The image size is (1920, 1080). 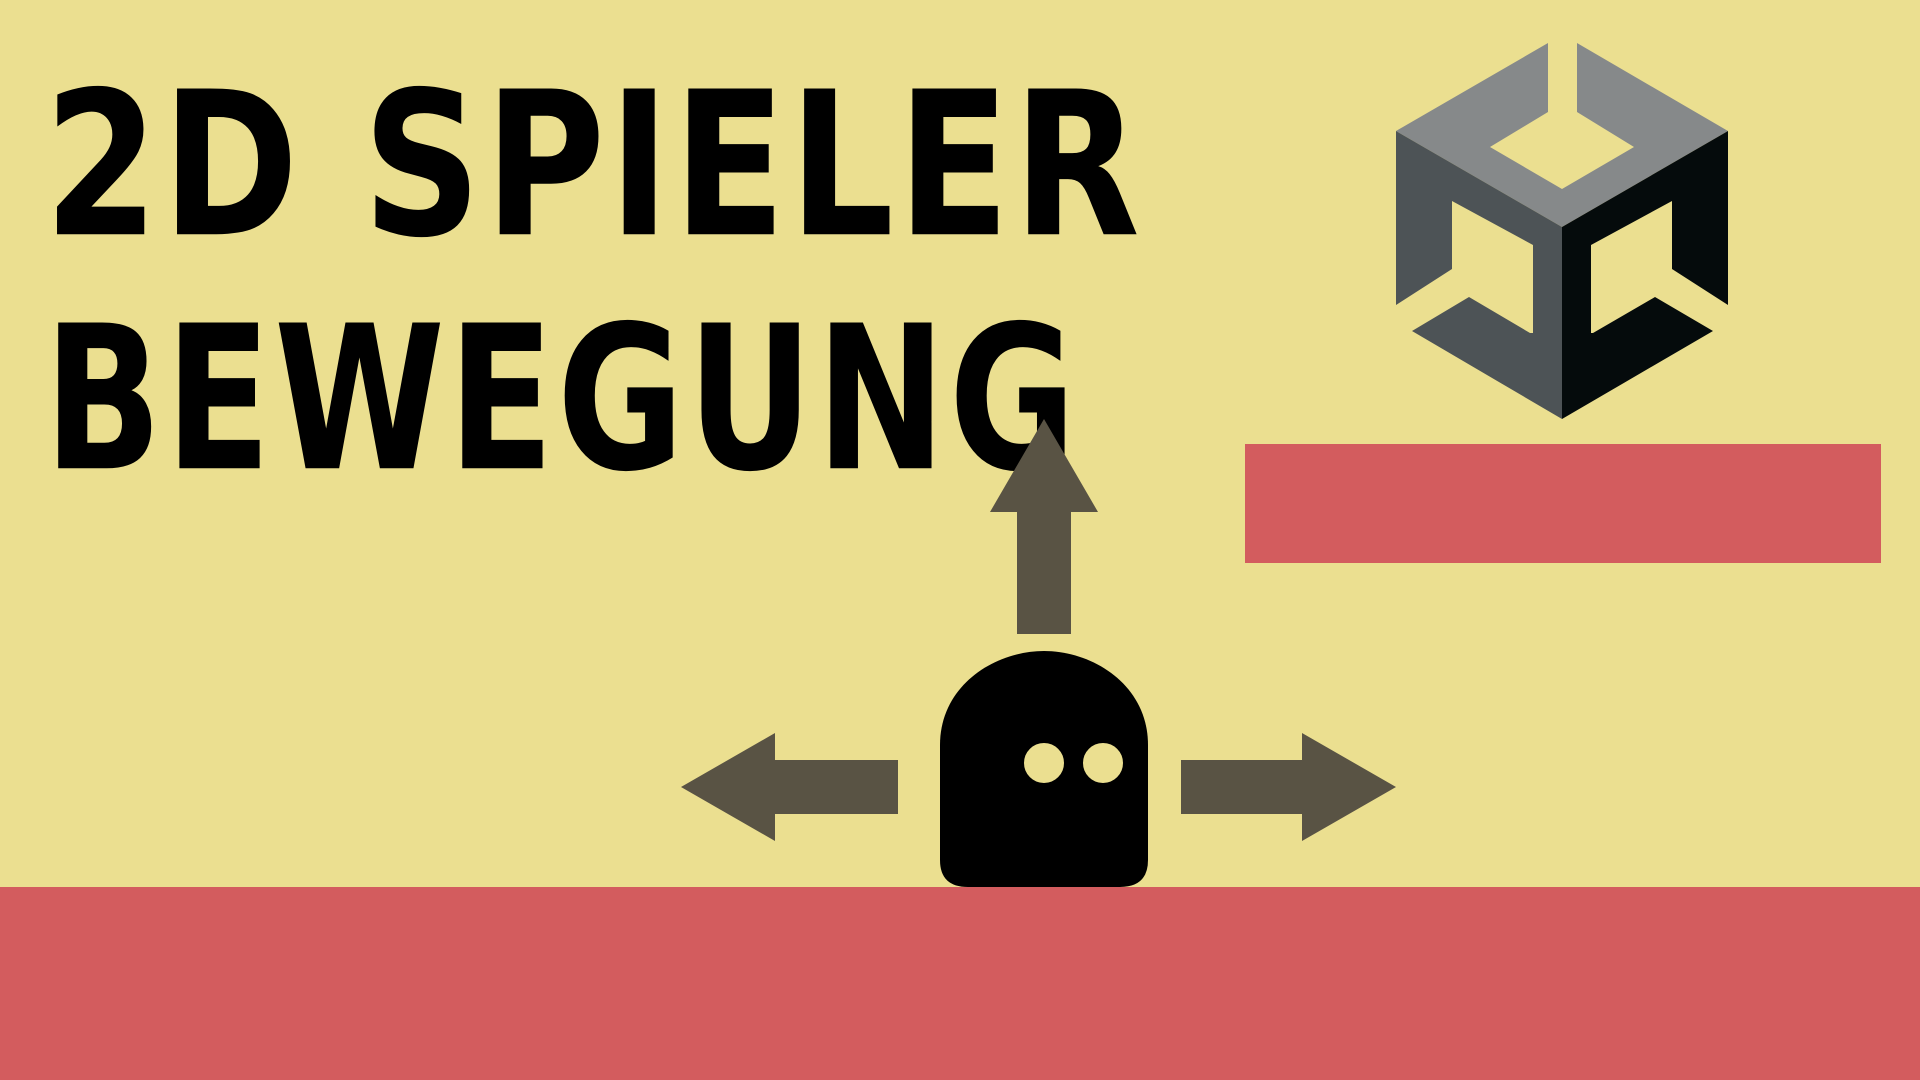 What do you see at coordinates (1103, 763) in the screenshot?
I see `player-eye-right` at bounding box center [1103, 763].